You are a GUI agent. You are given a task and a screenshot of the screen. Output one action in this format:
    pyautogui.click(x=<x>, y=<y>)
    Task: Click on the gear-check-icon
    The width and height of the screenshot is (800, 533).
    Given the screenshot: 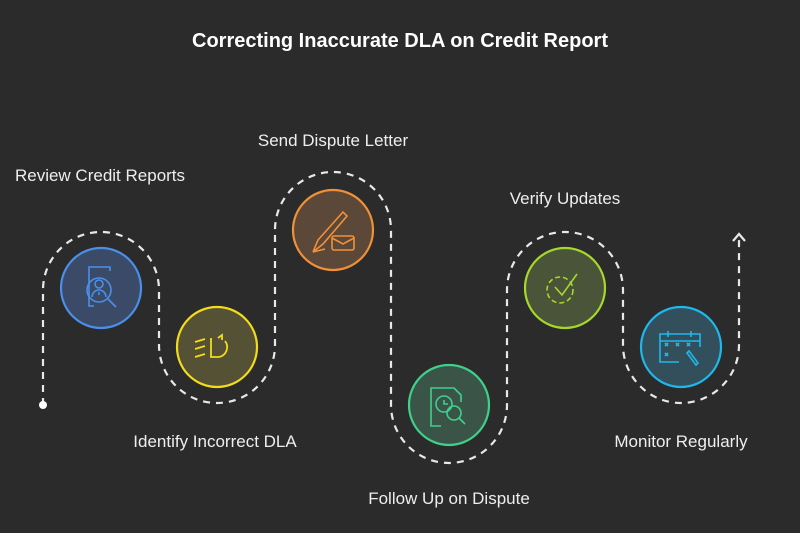 What is the action you would take?
    pyautogui.click(x=562, y=288)
    